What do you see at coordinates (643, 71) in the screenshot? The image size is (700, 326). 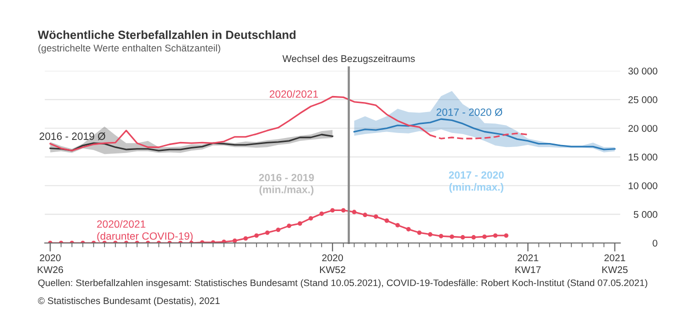 I see `y-tick-label: 30 000` at bounding box center [643, 71].